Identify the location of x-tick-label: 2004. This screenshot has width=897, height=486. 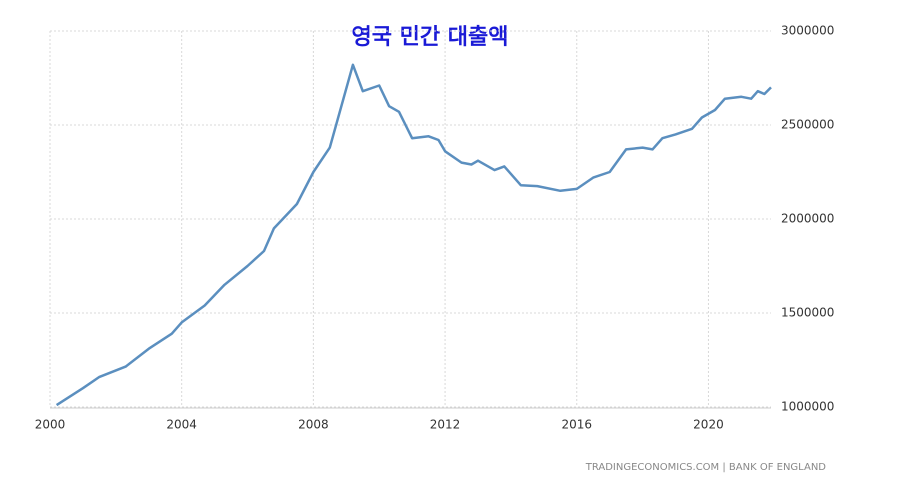
(181, 425).